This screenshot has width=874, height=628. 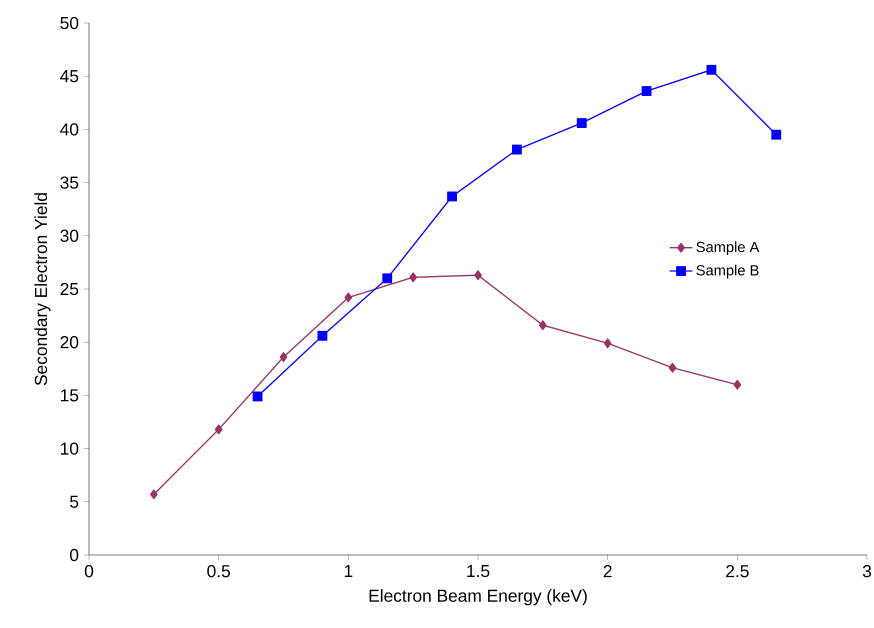 What do you see at coordinates (69, 182) in the screenshot?
I see `y-tick-label: 35` at bounding box center [69, 182].